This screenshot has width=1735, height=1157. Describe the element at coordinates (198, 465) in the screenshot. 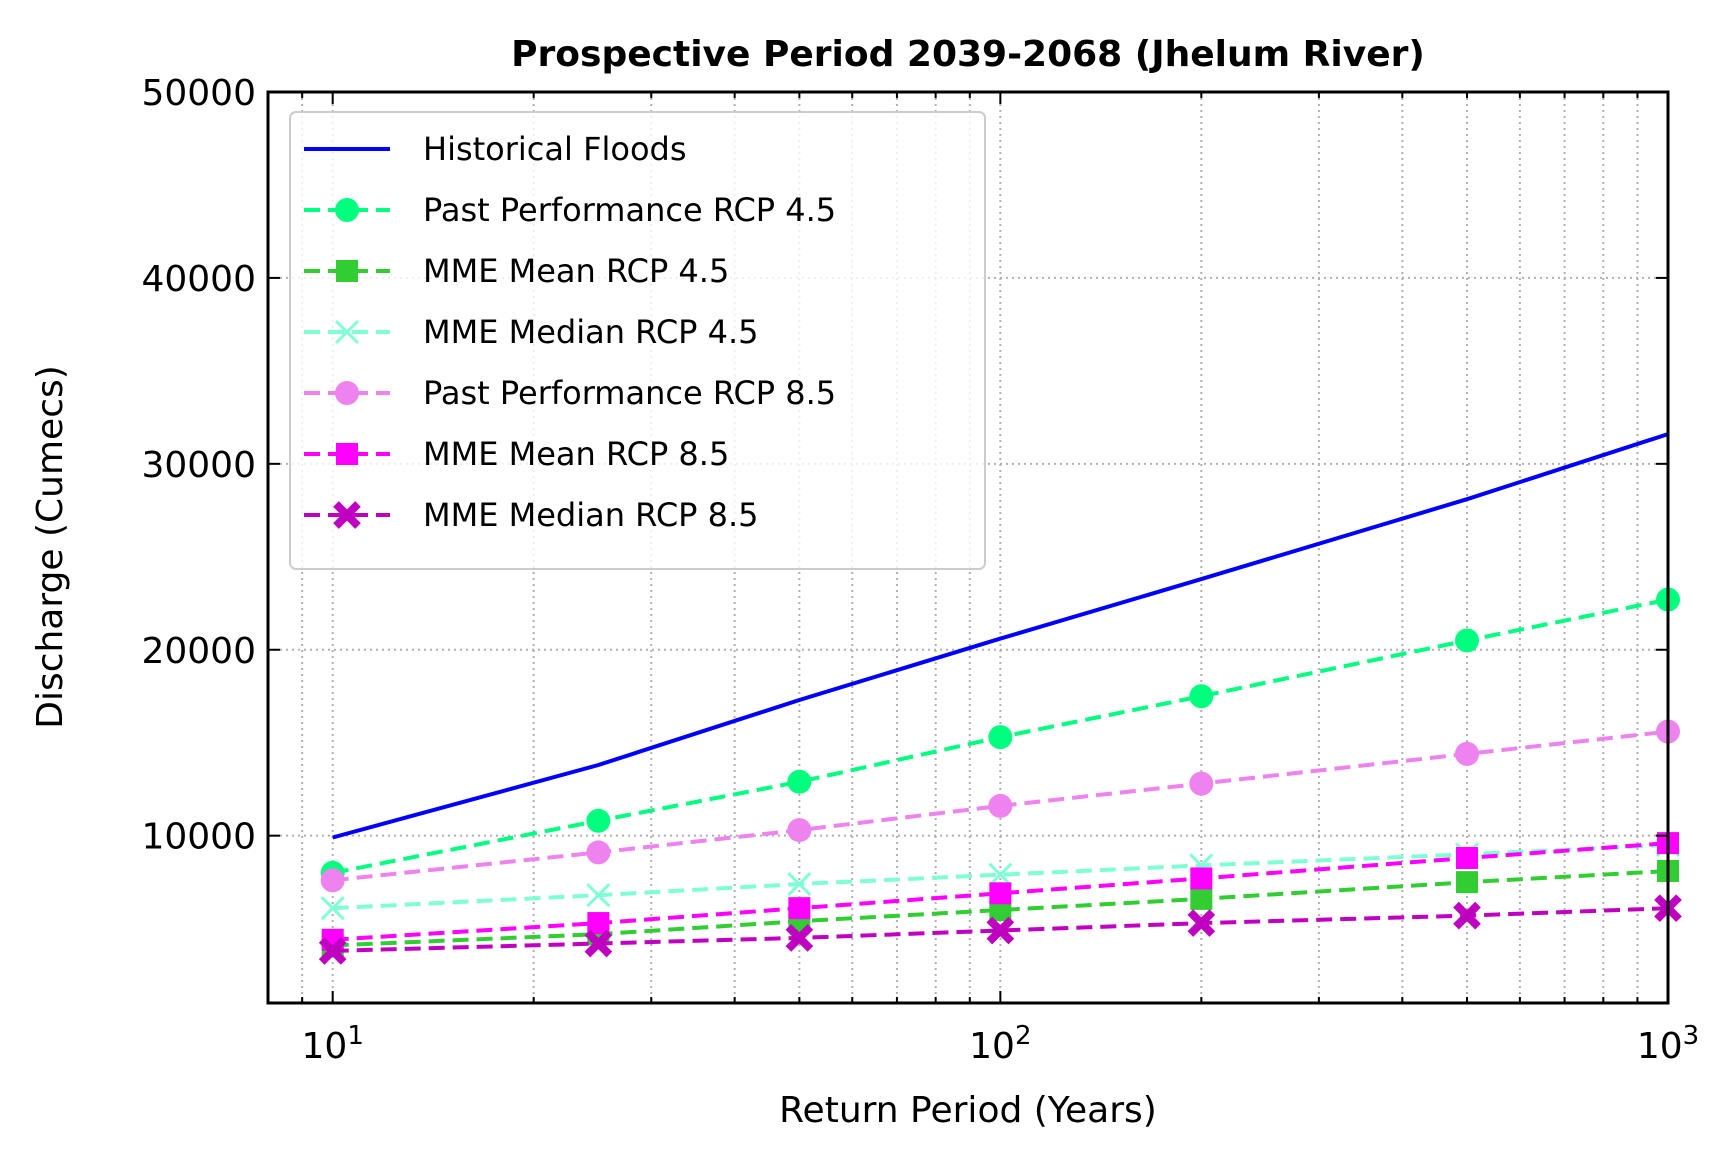

I see `y-tick-label: 30000` at that location.